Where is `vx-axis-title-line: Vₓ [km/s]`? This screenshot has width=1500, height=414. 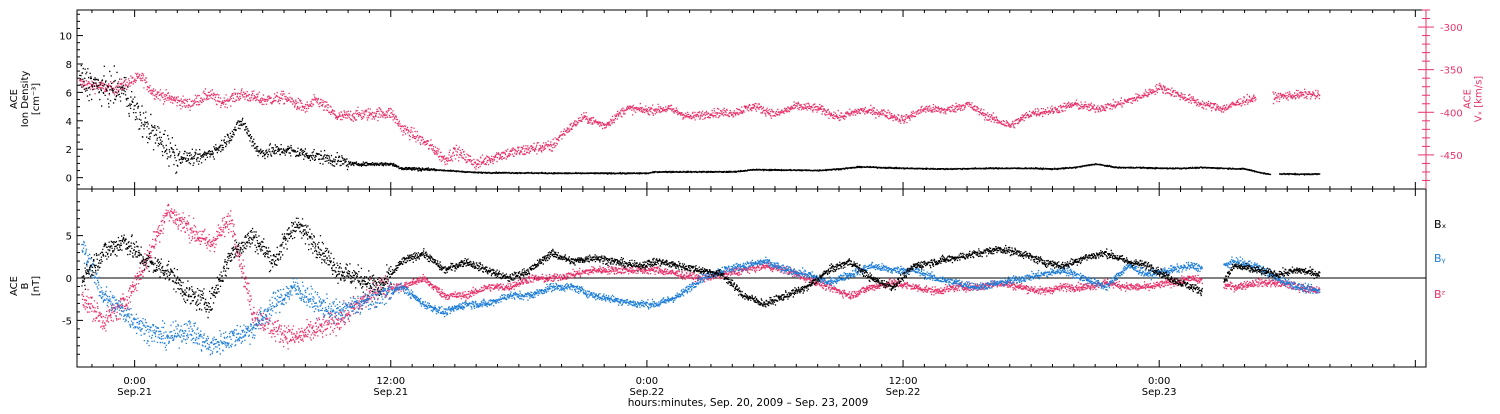 vx-axis-title-line: Vₓ [km/s] is located at coordinates (1479, 99).